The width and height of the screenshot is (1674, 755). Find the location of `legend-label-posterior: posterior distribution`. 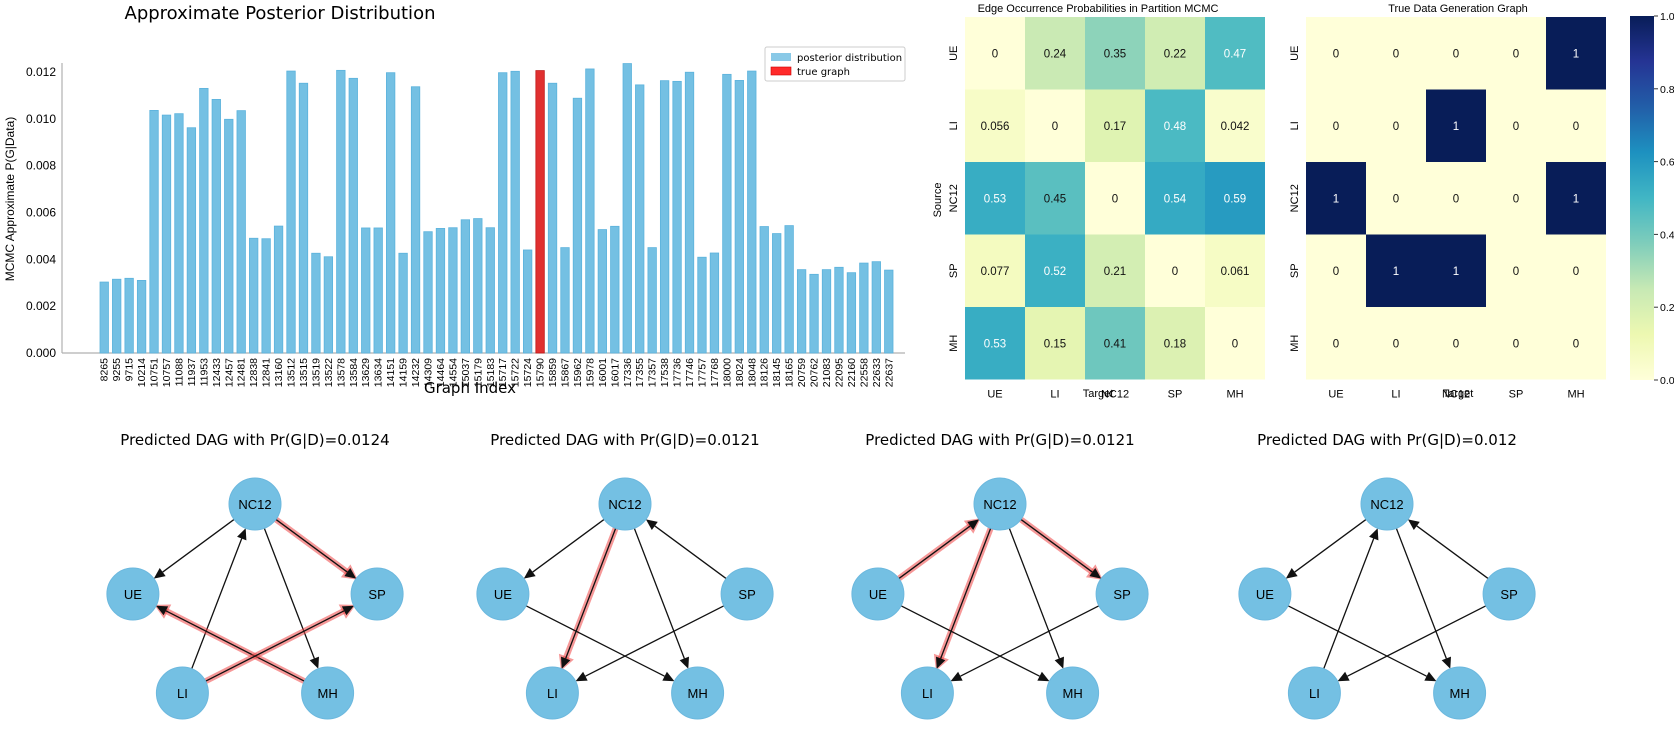

legend-label-posterior: posterior distribution is located at coordinates (849, 58).